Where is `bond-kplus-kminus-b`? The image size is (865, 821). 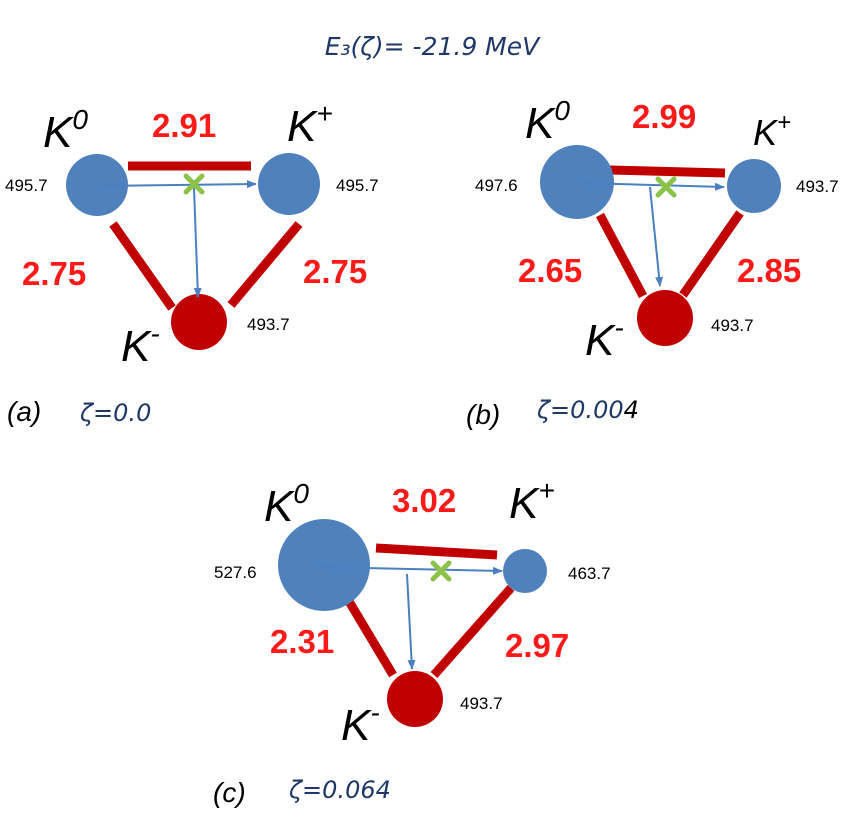
bond-kplus-kminus-b is located at coordinates (711, 254).